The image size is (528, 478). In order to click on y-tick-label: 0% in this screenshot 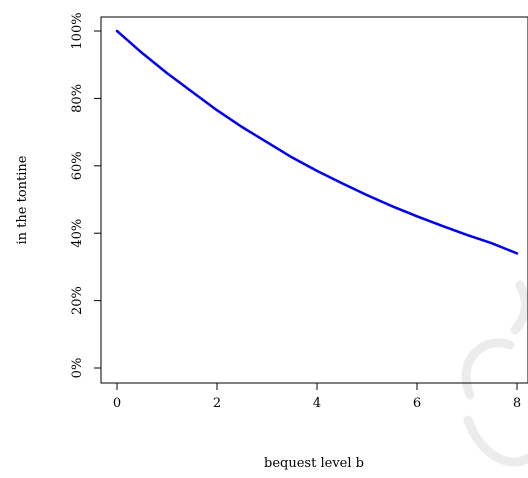, I will do `click(77, 368)`.